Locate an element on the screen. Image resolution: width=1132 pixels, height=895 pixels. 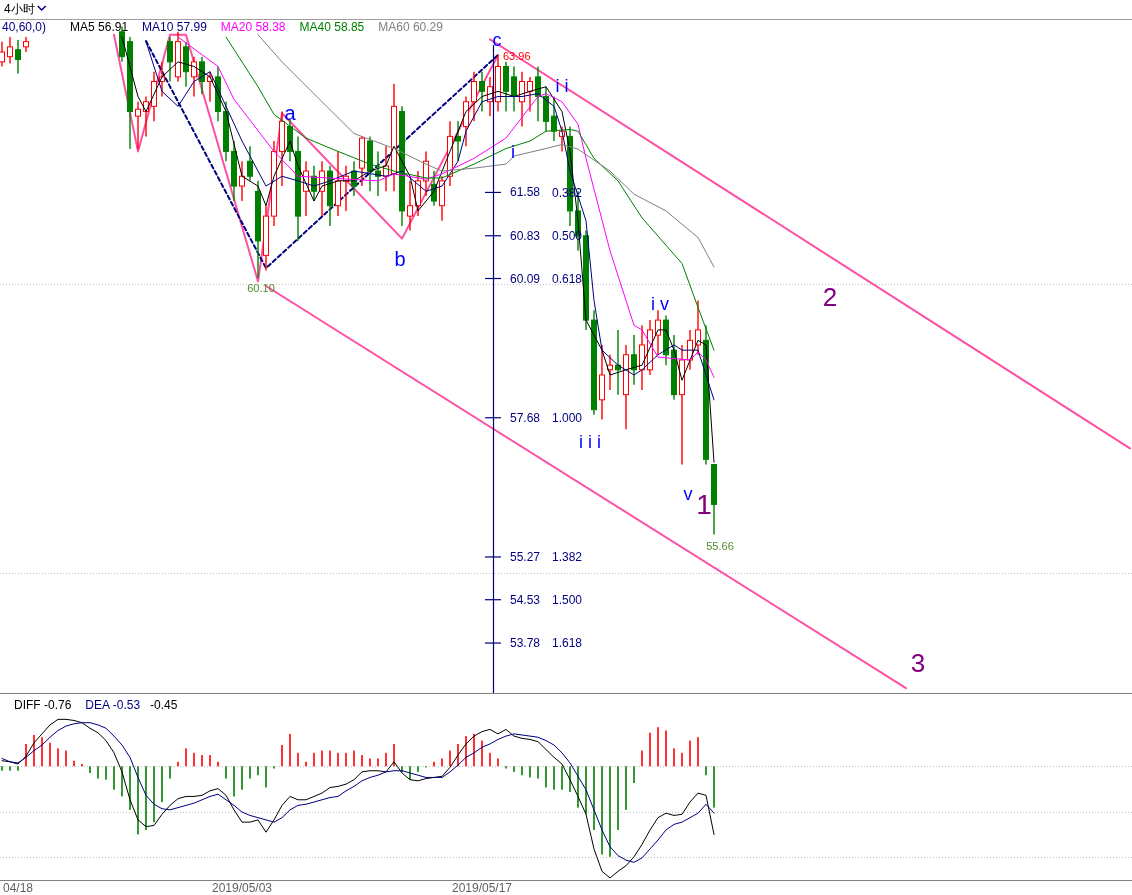
y-tick-label: 54.53 is located at coordinates (525, 599).